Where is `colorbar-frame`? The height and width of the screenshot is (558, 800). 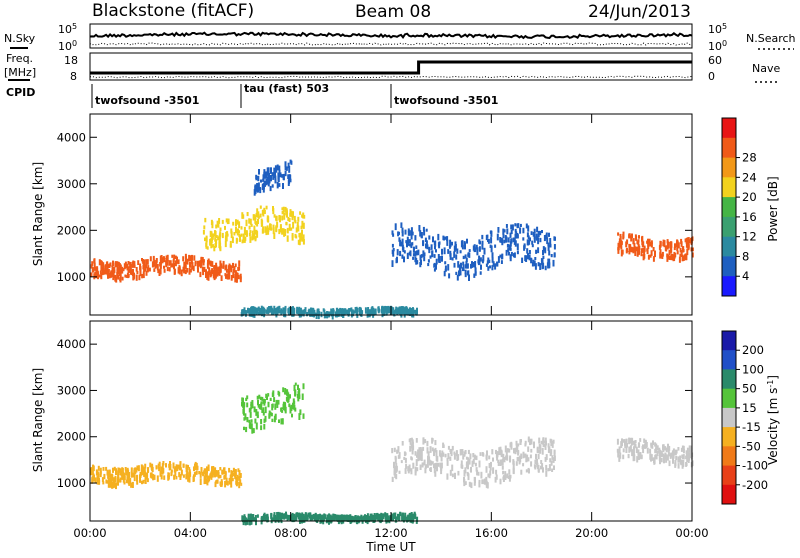 colorbar-frame is located at coordinates (729, 417).